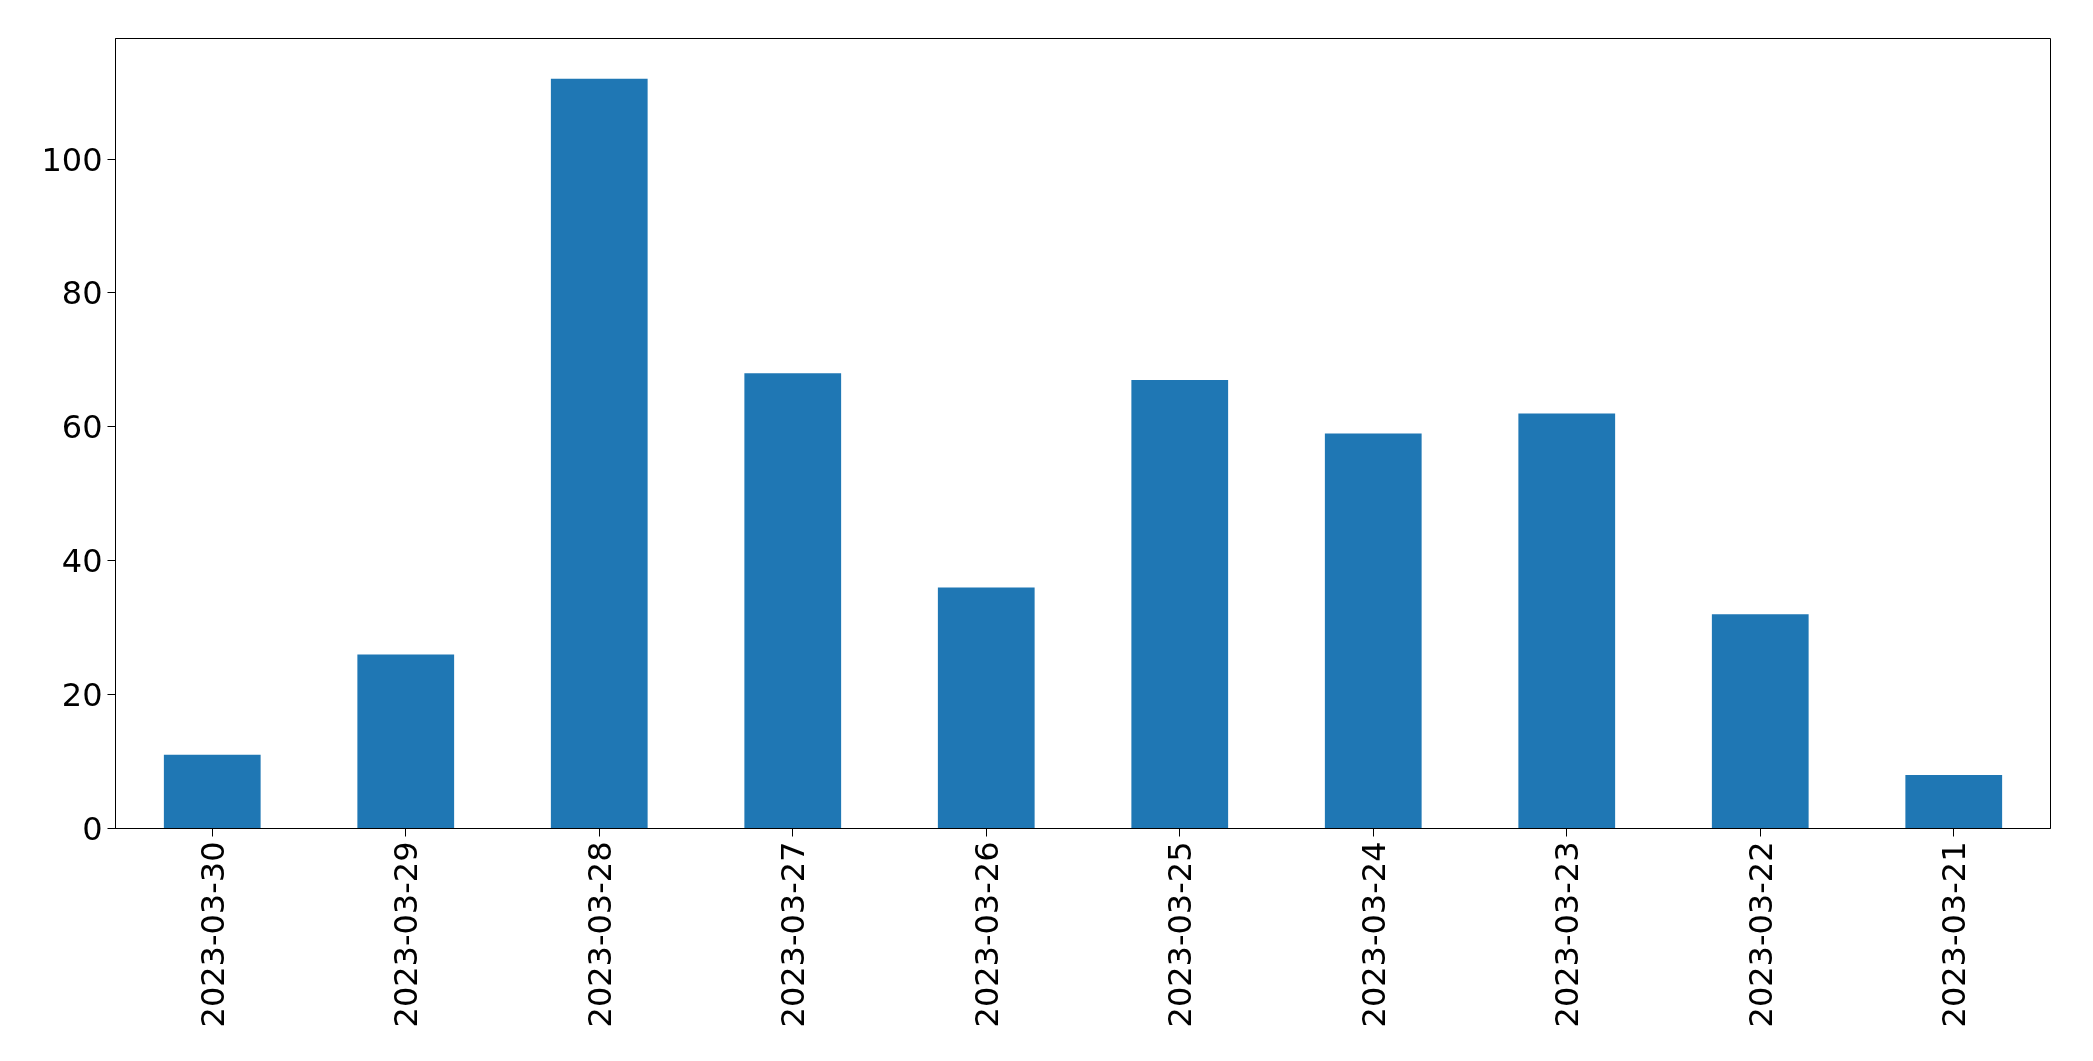  What do you see at coordinates (82, 293) in the screenshot?
I see `y-tick-label: 80` at bounding box center [82, 293].